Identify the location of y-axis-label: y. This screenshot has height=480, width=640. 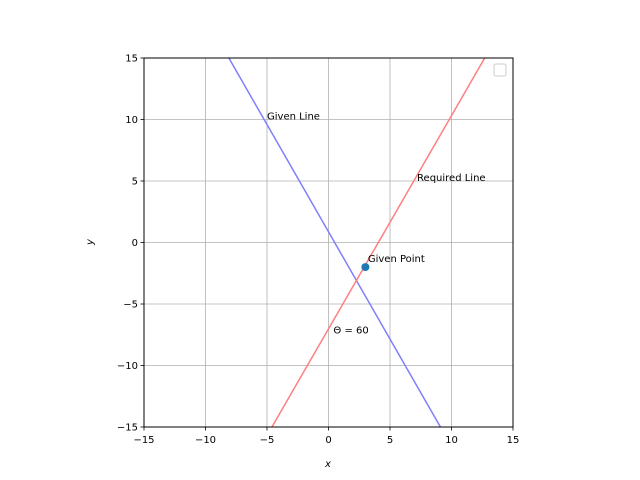
(90, 242).